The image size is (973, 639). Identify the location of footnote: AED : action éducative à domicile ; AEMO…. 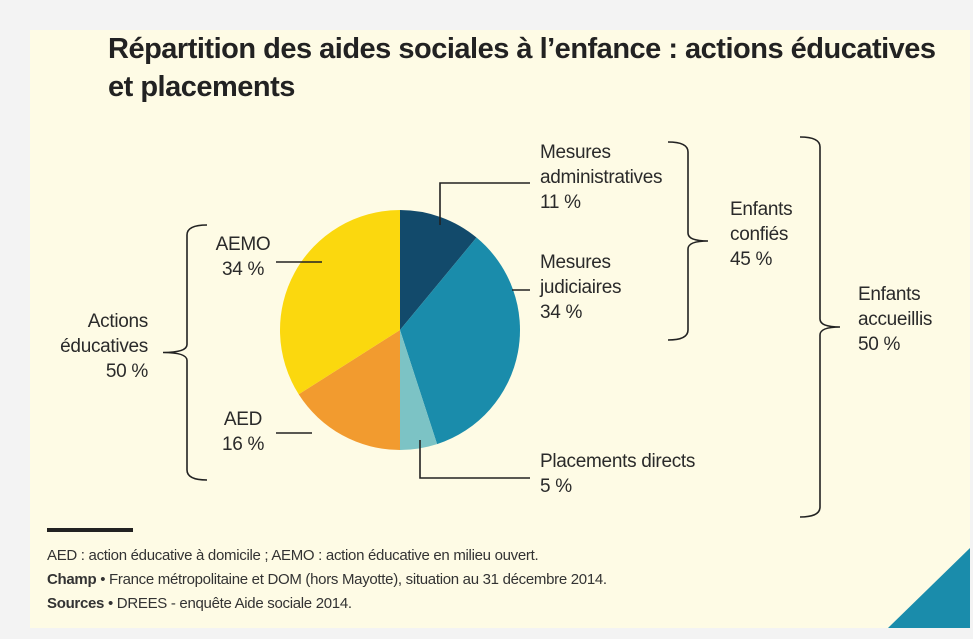
(292, 555).